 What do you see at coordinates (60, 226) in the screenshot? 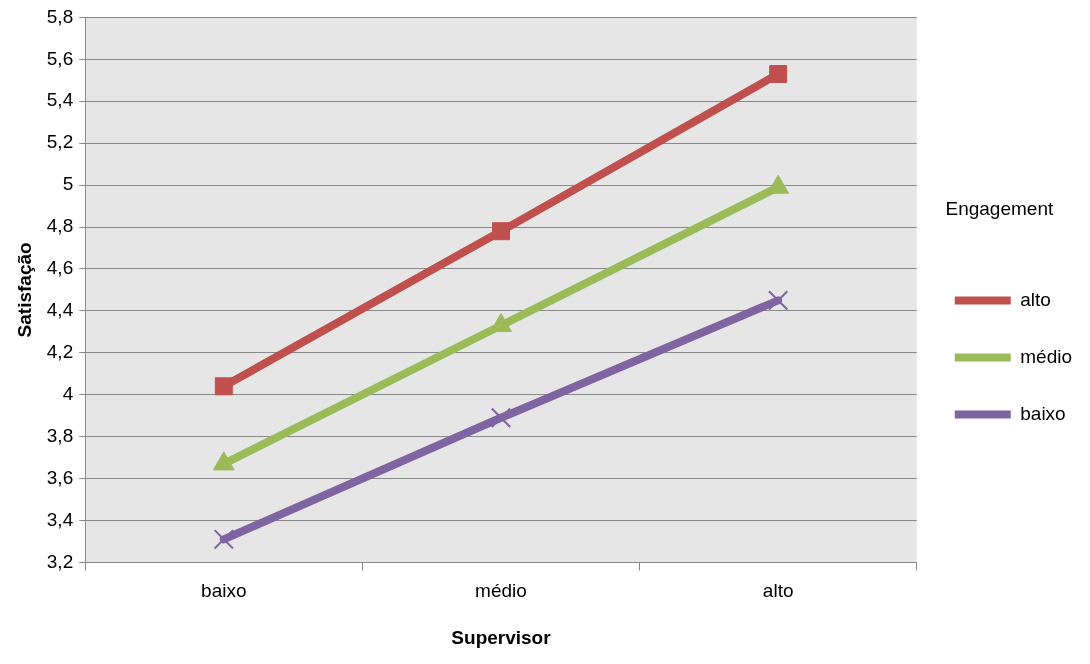
I see `y-tick-label: 4,8` at bounding box center [60, 226].